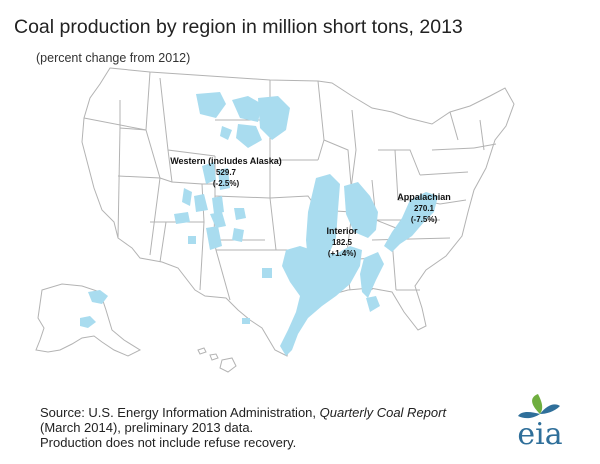 The image size is (600, 464). What do you see at coordinates (226, 183) in the screenshot?
I see `region-western-change: (-2.5%)` at bounding box center [226, 183].